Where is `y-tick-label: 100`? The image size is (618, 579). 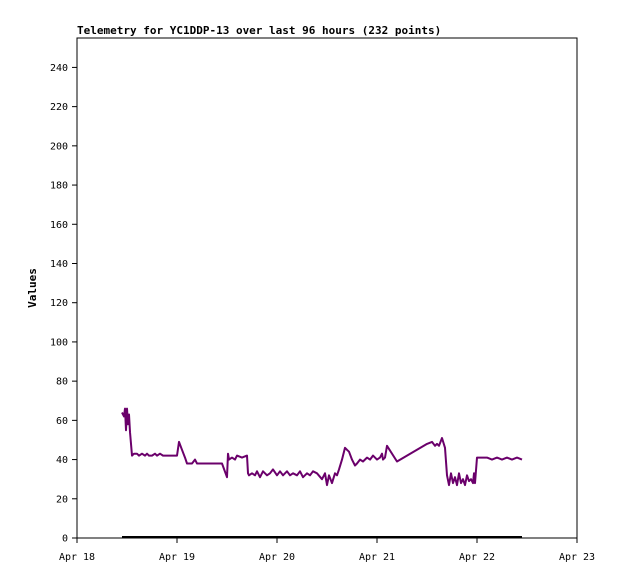
y-tick-label: 100 is located at coordinates (59, 342).